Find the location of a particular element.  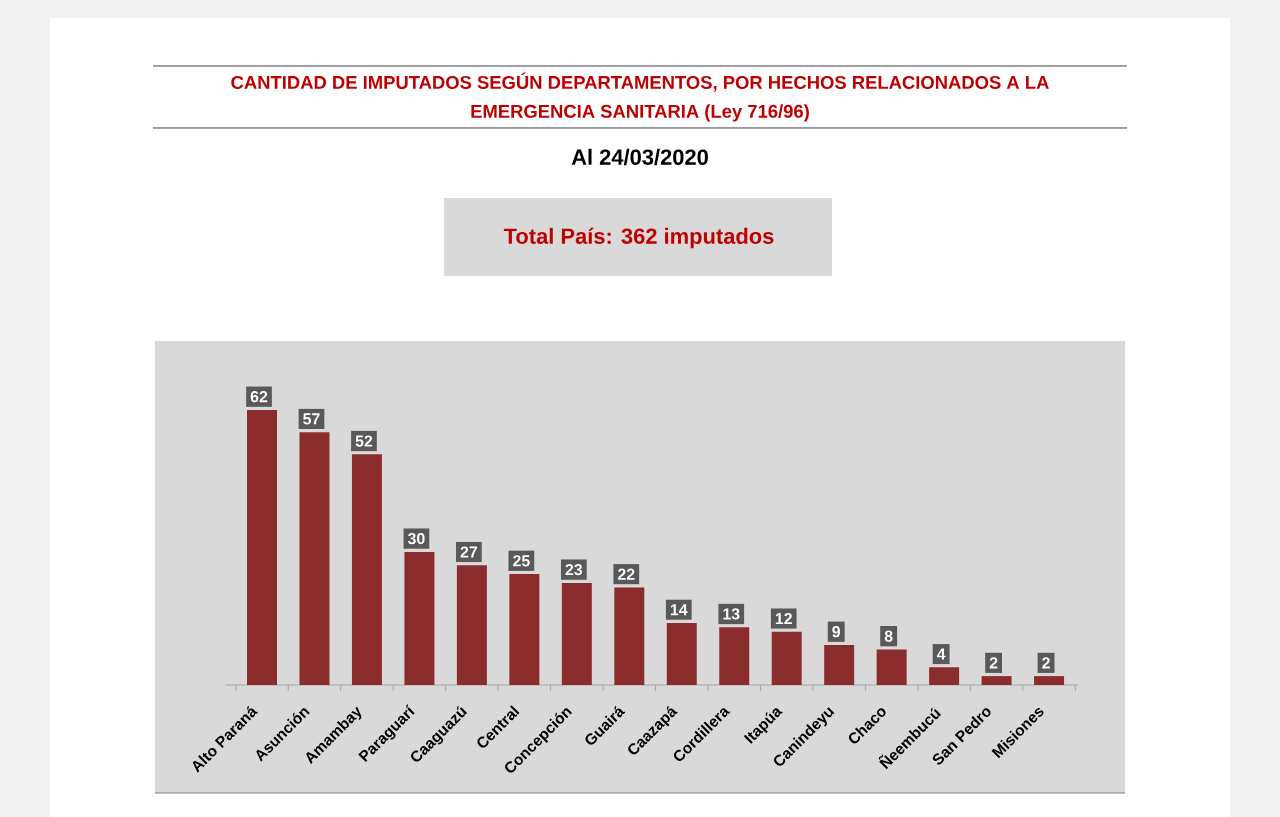

data-label: 13 is located at coordinates (731, 614).